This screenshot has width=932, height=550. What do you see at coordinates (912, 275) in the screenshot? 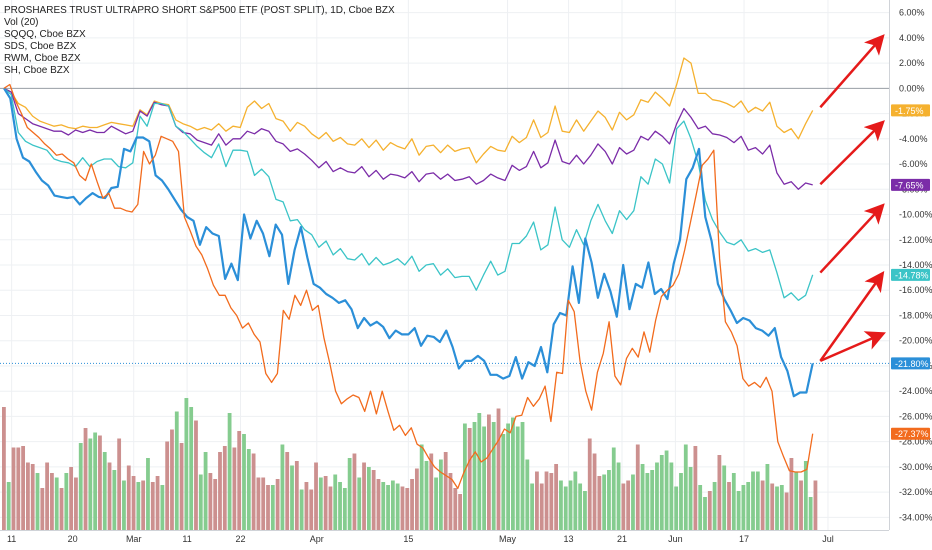
I see `last-value-label: -14.78%` at bounding box center [912, 275].